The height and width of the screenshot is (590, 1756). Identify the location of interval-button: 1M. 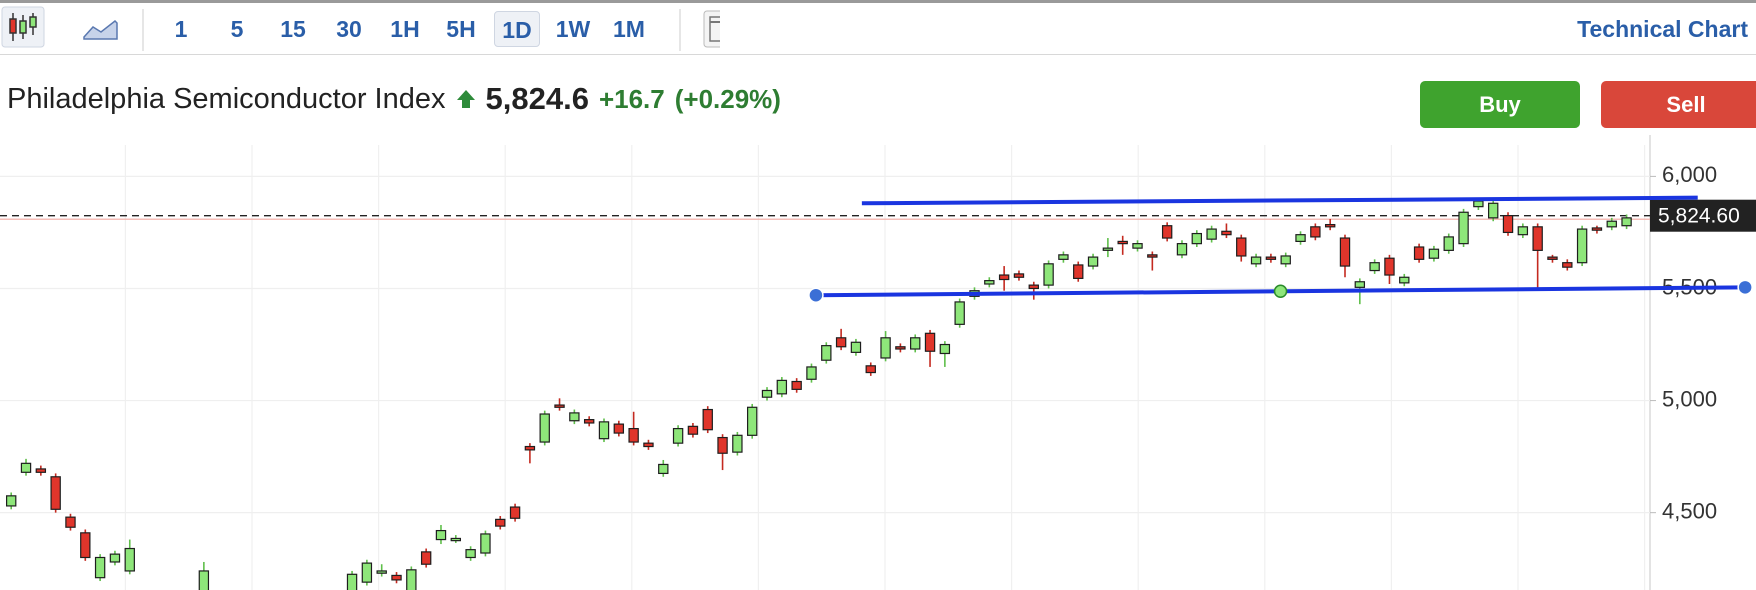
(629, 29).